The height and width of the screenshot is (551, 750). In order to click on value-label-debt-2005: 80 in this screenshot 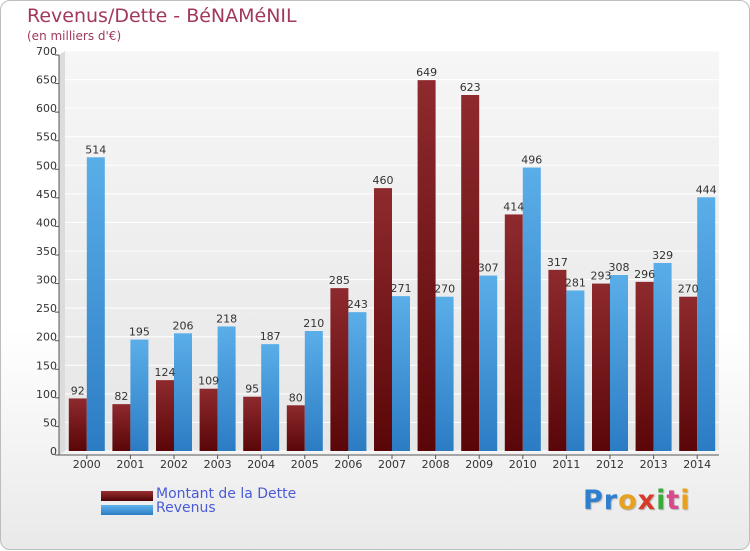, I will do `click(296, 397)`.